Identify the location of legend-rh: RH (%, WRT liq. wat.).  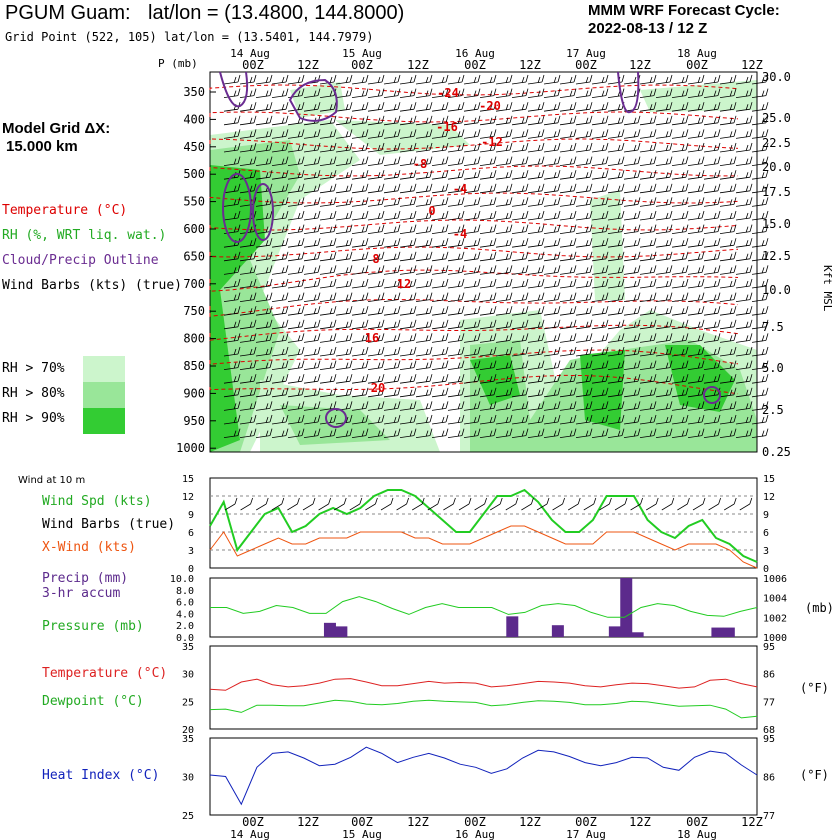
(84, 235).